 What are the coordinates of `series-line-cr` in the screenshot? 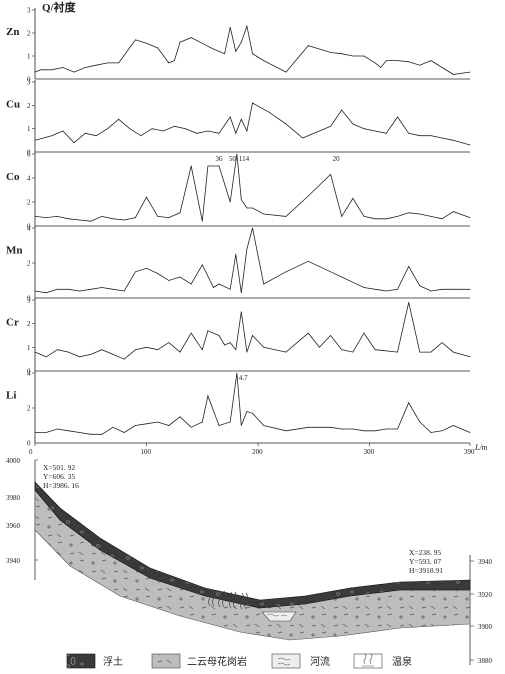 It's located at (252, 331).